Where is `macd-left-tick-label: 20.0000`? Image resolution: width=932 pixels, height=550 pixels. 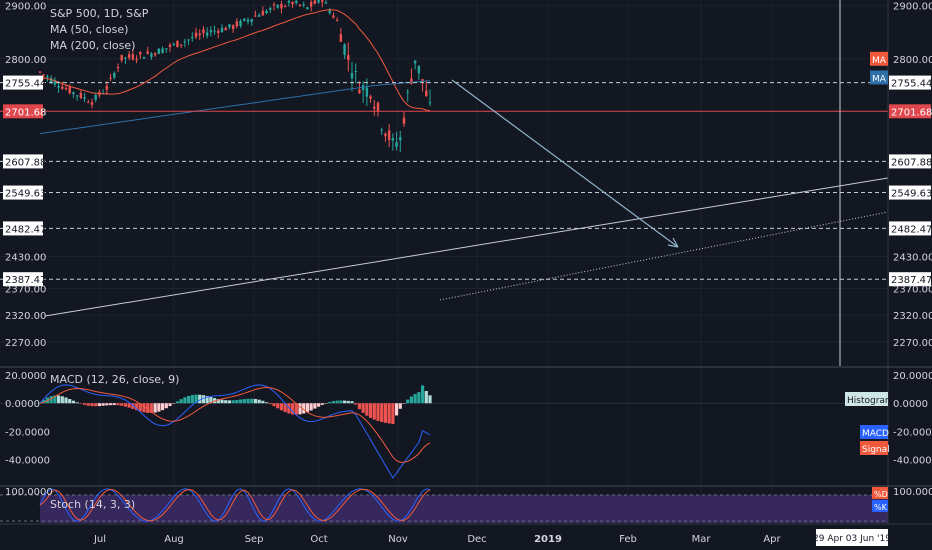
macd-left-tick-label: 20.0000 is located at coordinates (25, 376).